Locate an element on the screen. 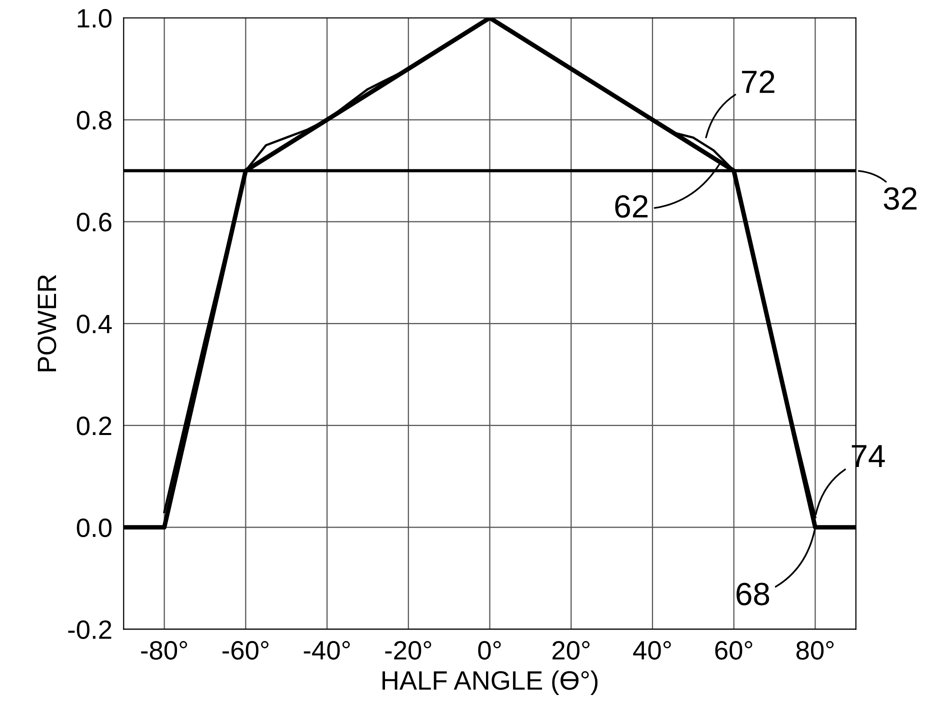 The width and height of the screenshot is (951, 715). annotation: 32 is located at coordinates (900, 198).